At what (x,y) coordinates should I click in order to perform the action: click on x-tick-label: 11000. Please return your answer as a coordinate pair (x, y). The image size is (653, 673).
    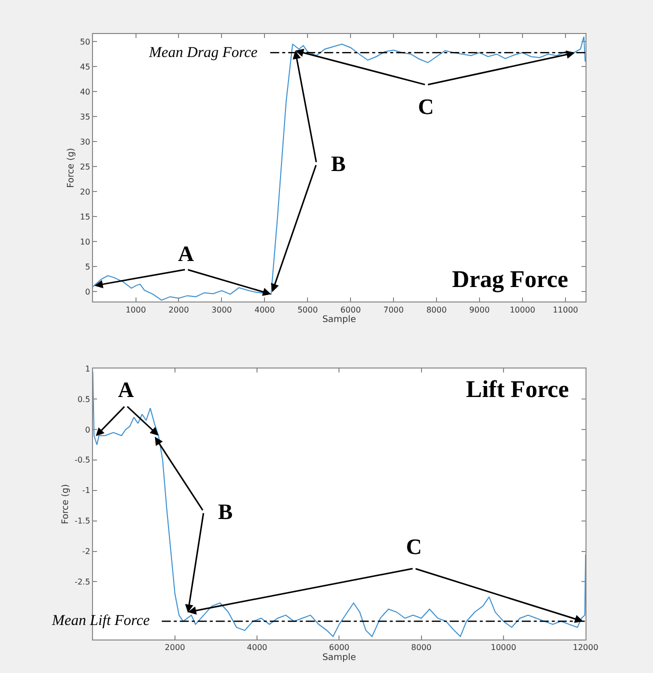
    Looking at the image, I should click on (565, 309).